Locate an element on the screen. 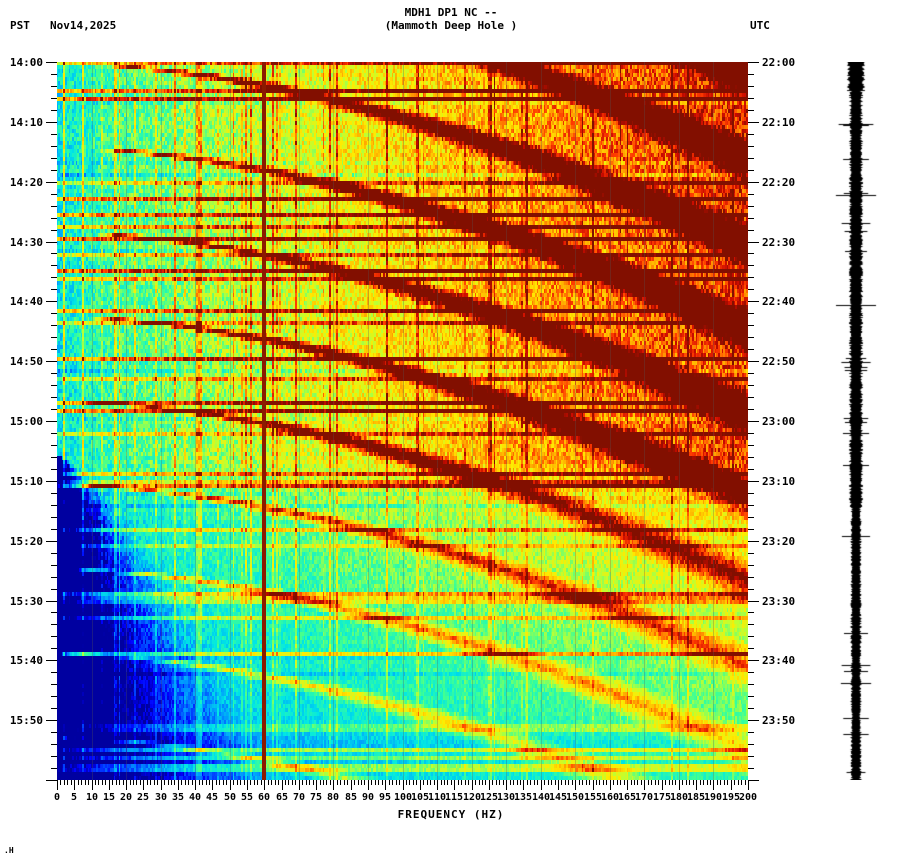 Image resolution: width=902 pixels, height=864 pixels. frequency-tick-label: 140 is located at coordinates (541, 797).